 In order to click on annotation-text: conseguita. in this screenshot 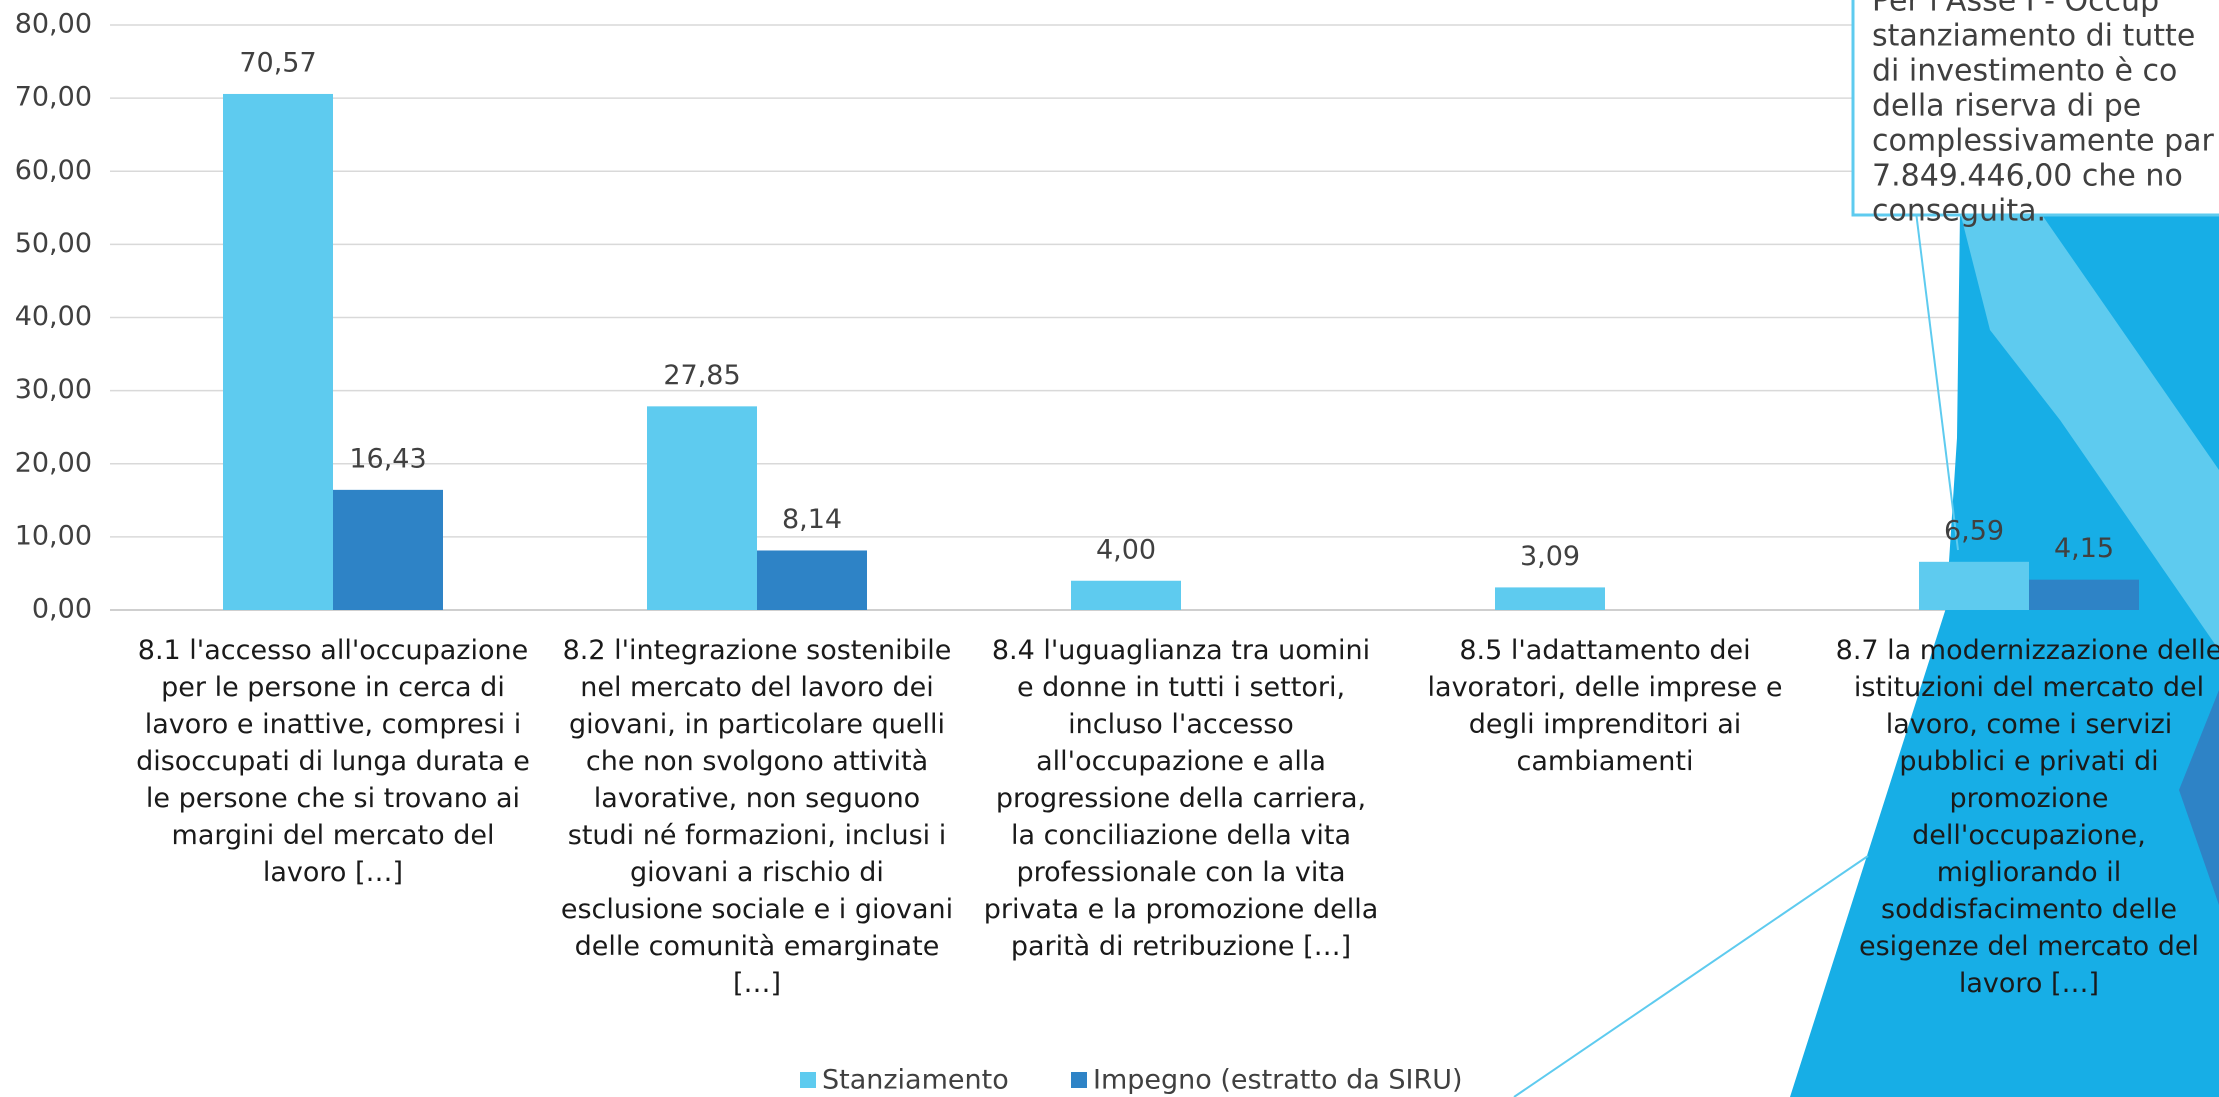, I will do `click(1959, 211)`.